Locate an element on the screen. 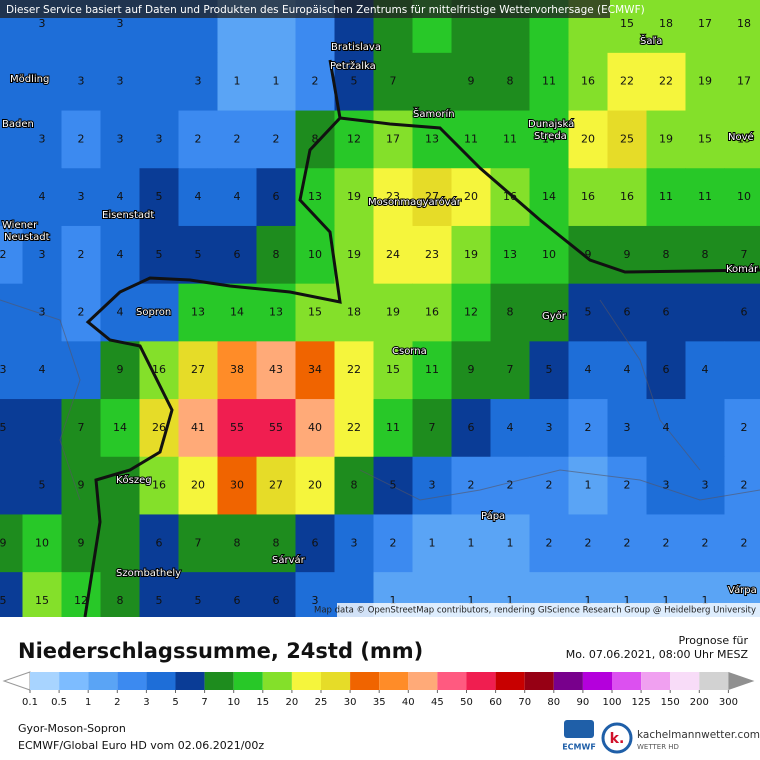 This screenshot has height=760, width=760. model: ECMWF/Global Euro HD vom 02.06.2021/00z is located at coordinates (141, 745).